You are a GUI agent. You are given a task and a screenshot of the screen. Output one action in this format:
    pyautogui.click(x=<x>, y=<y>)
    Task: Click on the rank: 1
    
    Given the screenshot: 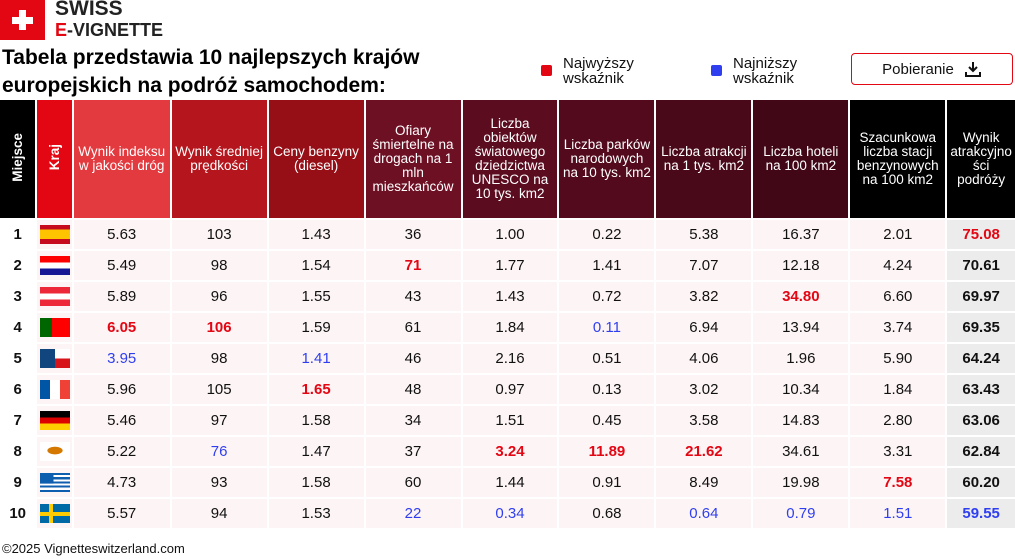 What is the action you would take?
    pyautogui.click(x=18, y=234)
    